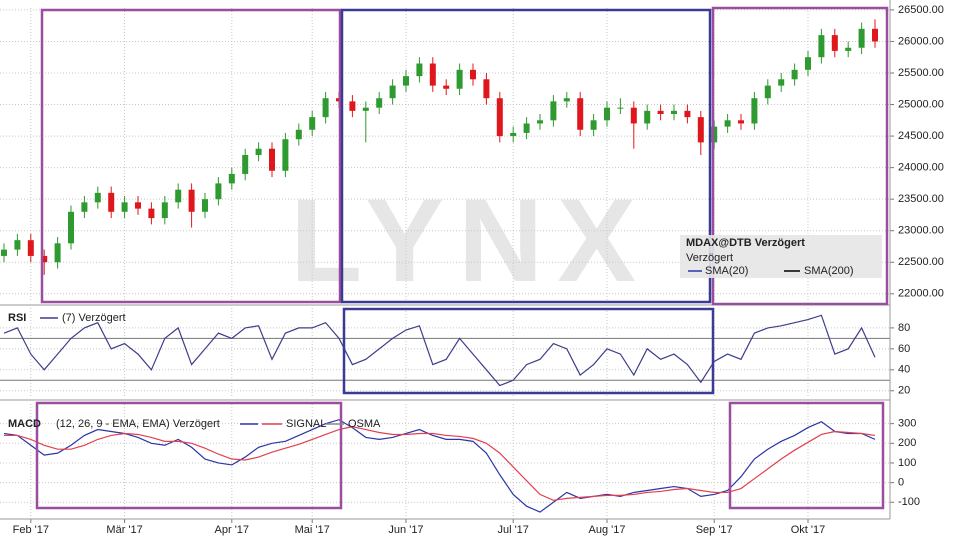  Describe the element at coordinates (907, 424) in the screenshot. I see `y-tick-label: 300` at that location.